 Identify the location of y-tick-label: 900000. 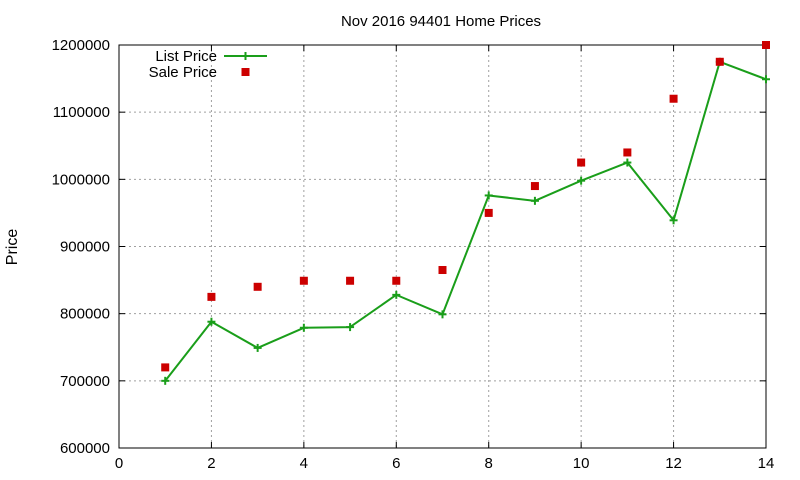
(85, 247).